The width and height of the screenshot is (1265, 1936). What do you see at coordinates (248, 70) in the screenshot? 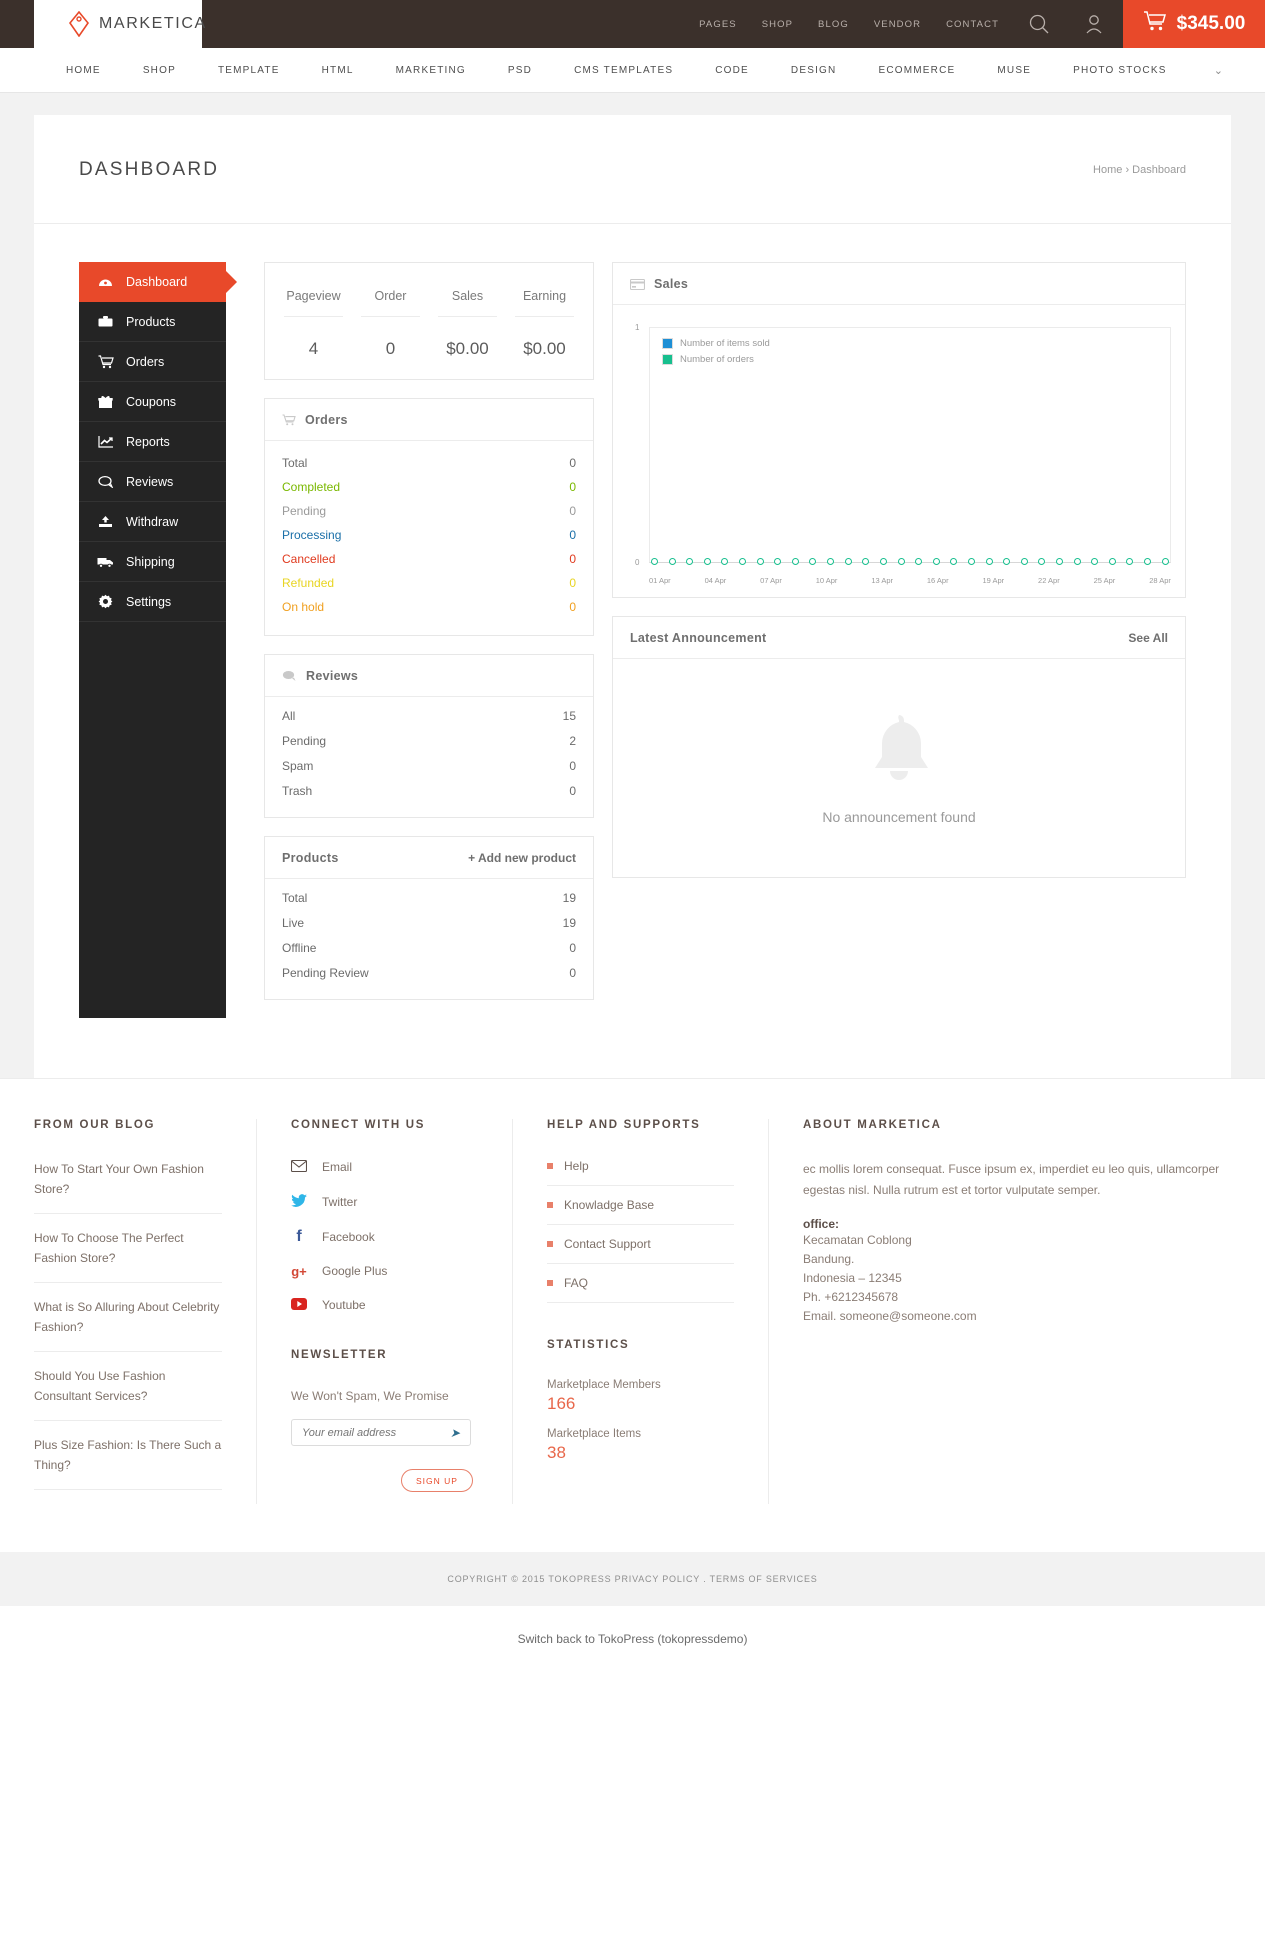
I see `nav-template: TEMPLATE` at bounding box center [248, 70].